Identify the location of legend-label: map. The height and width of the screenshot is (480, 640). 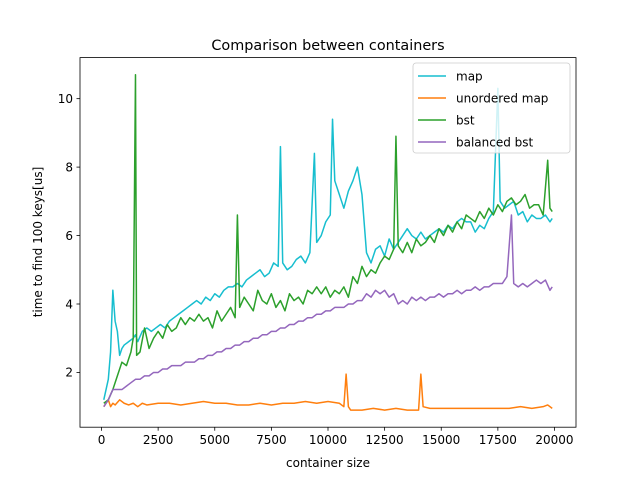
(469, 76).